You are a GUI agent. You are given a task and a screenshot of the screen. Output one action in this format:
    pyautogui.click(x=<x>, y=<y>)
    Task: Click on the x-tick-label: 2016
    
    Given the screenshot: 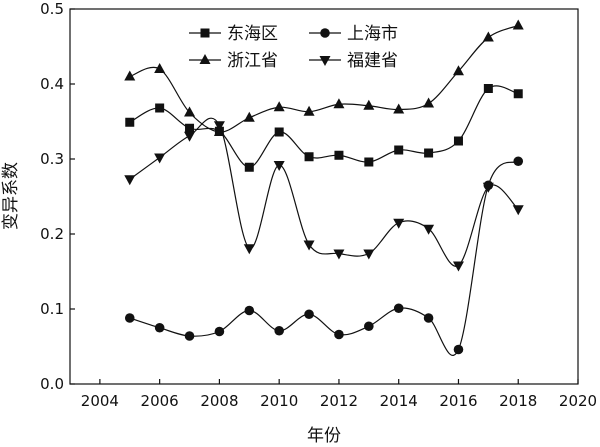 What is the action you would take?
    pyautogui.click(x=458, y=401)
    